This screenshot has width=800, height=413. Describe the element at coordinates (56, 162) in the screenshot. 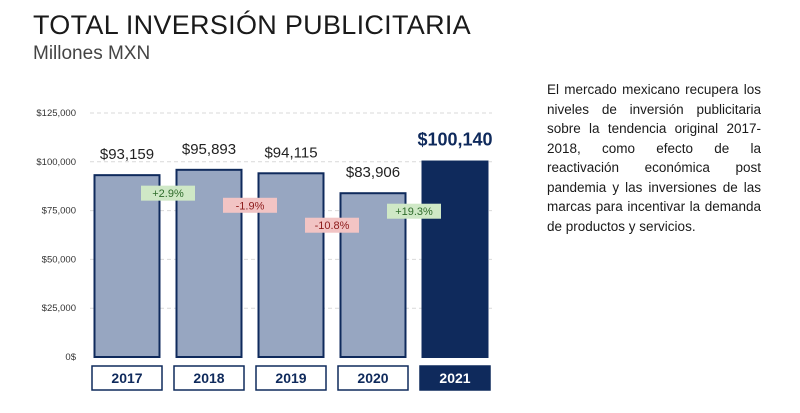

I see `y-tick-label: $100,000` at that location.